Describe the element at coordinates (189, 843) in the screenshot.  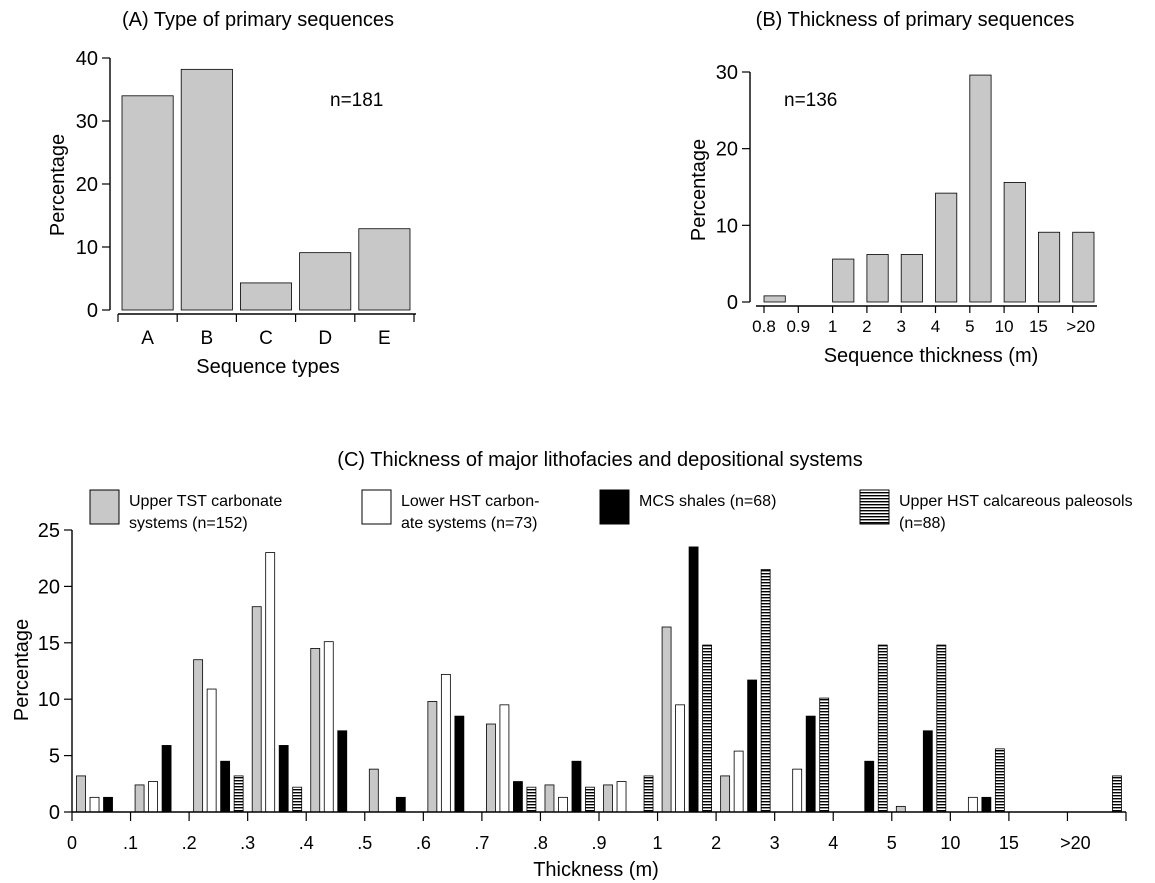
I see `xtick-label: .2` at that location.